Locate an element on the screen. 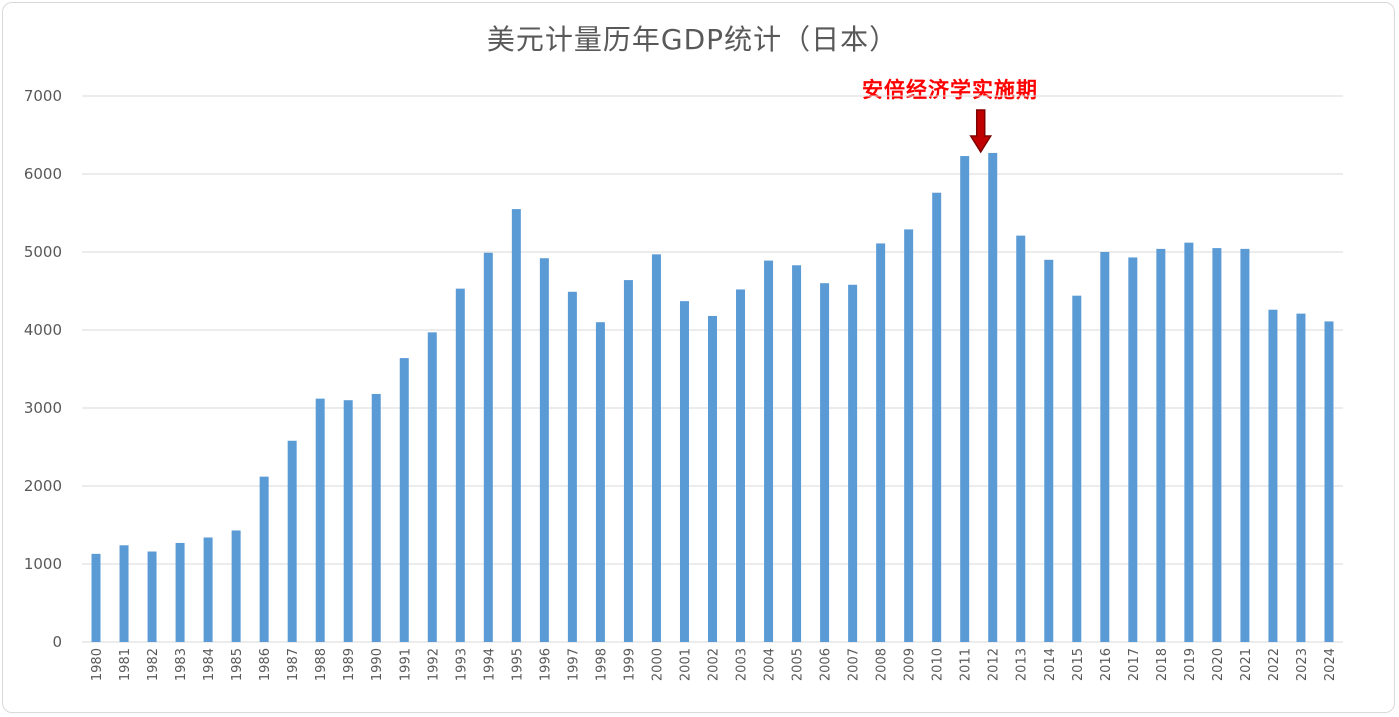 The height and width of the screenshot is (717, 1399). x-tick-label: 2009 is located at coordinates (910, 664).